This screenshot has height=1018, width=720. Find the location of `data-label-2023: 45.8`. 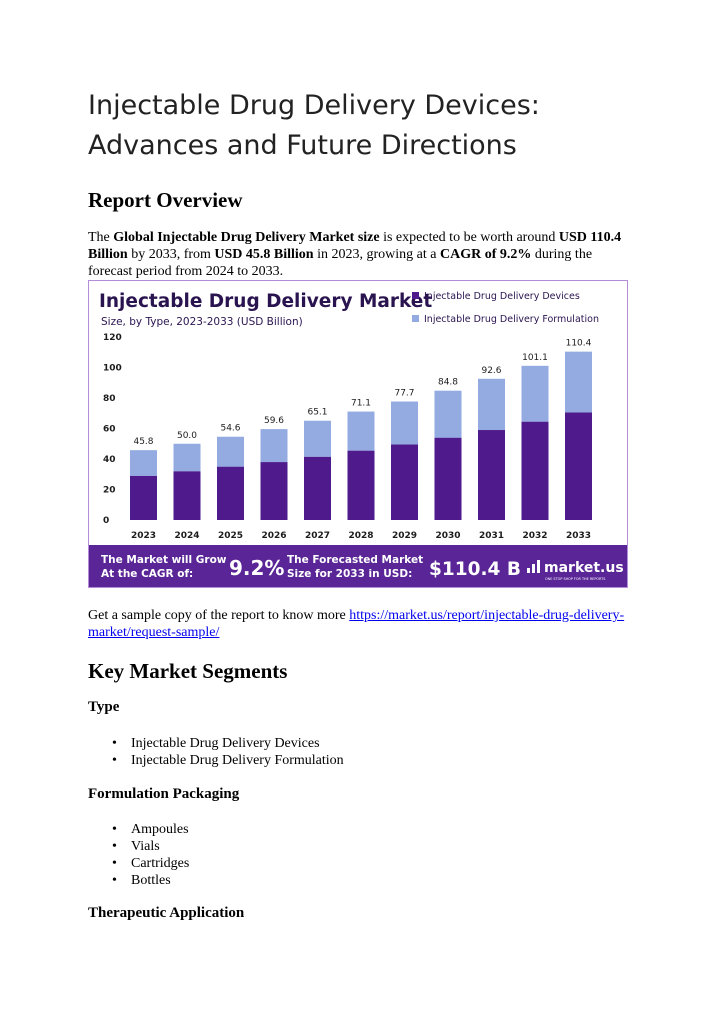

data-label-2023: 45.8 is located at coordinates (143, 442).